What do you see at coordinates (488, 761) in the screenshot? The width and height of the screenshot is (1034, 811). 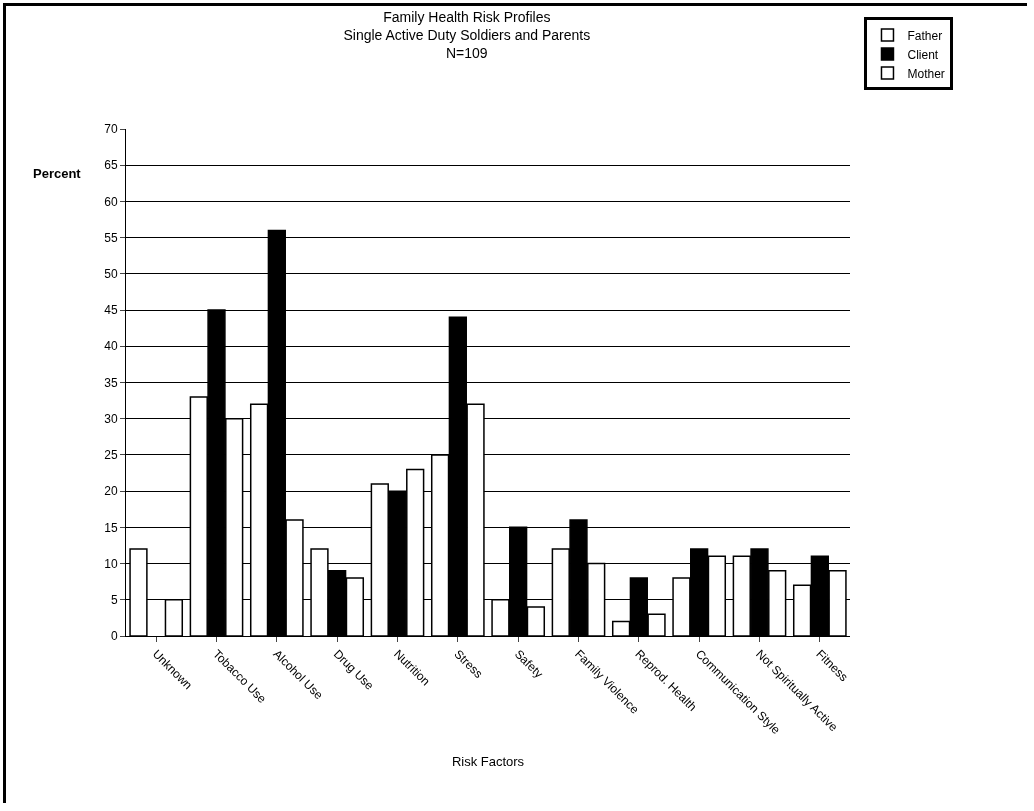 I see `x-axis-title: Risk Factors` at bounding box center [488, 761].